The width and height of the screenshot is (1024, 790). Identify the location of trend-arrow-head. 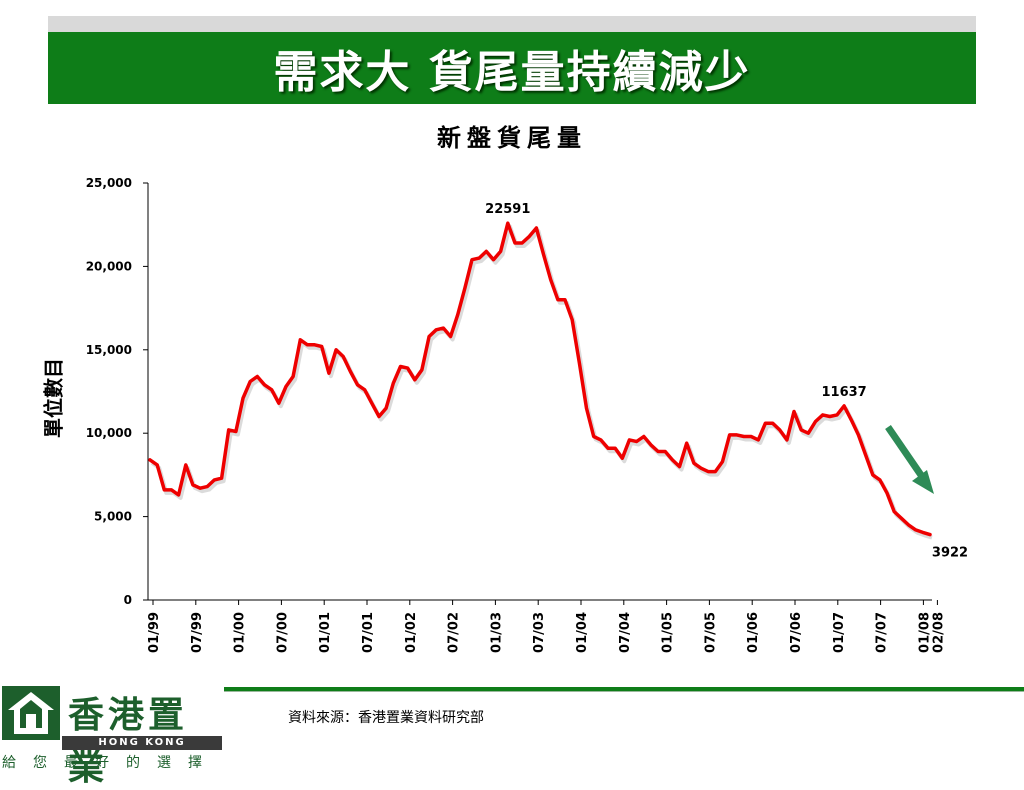
(923, 482).